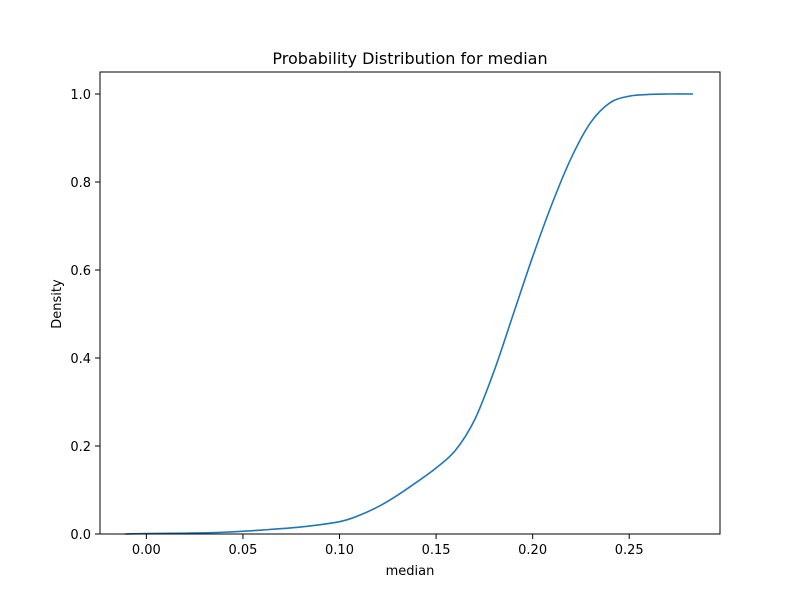 The width and height of the screenshot is (800, 600). What do you see at coordinates (532, 550) in the screenshot?
I see `x-tick-label: 0.20` at bounding box center [532, 550].